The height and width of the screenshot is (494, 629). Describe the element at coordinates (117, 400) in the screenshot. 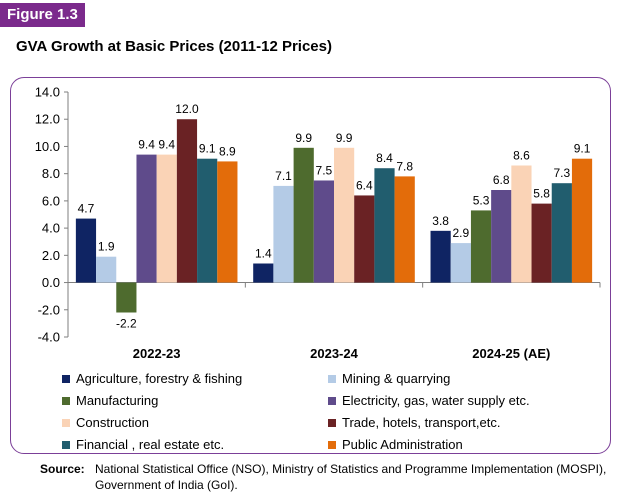

I see `legend-label: Manufacturing` at that location.